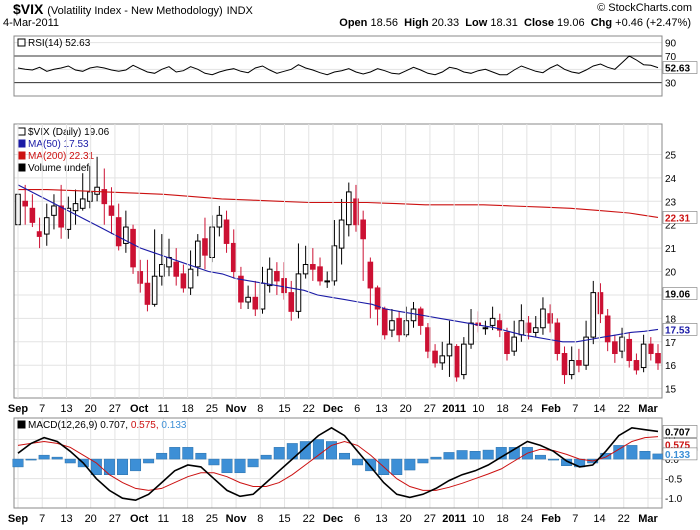 Image resolution: width=700 pixels, height=530 pixels. What do you see at coordinates (115, 519) in the screenshot?
I see `macd-date-tick: 27` at bounding box center [115, 519].